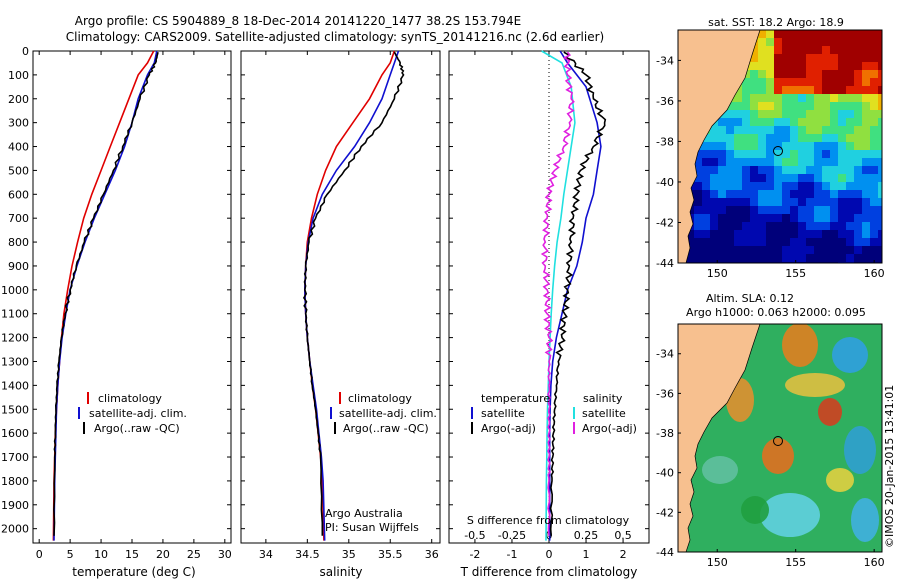 The width and height of the screenshot is (900, 580). What do you see at coordinates (586, 535) in the screenshot?
I see `s-tick-label: 0.25` at bounding box center [586, 535].